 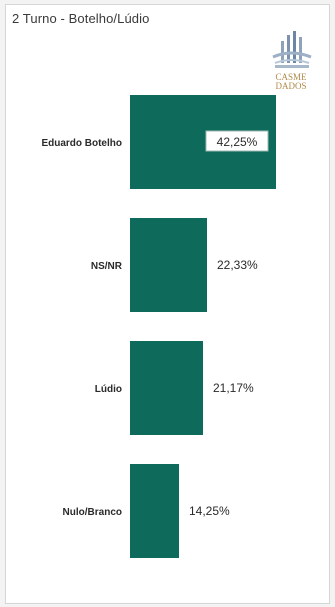 What do you see at coordinates (237, 265) in the screenshot?
I see `value-label-1: 22,33%` at bounding box center [237, 265].